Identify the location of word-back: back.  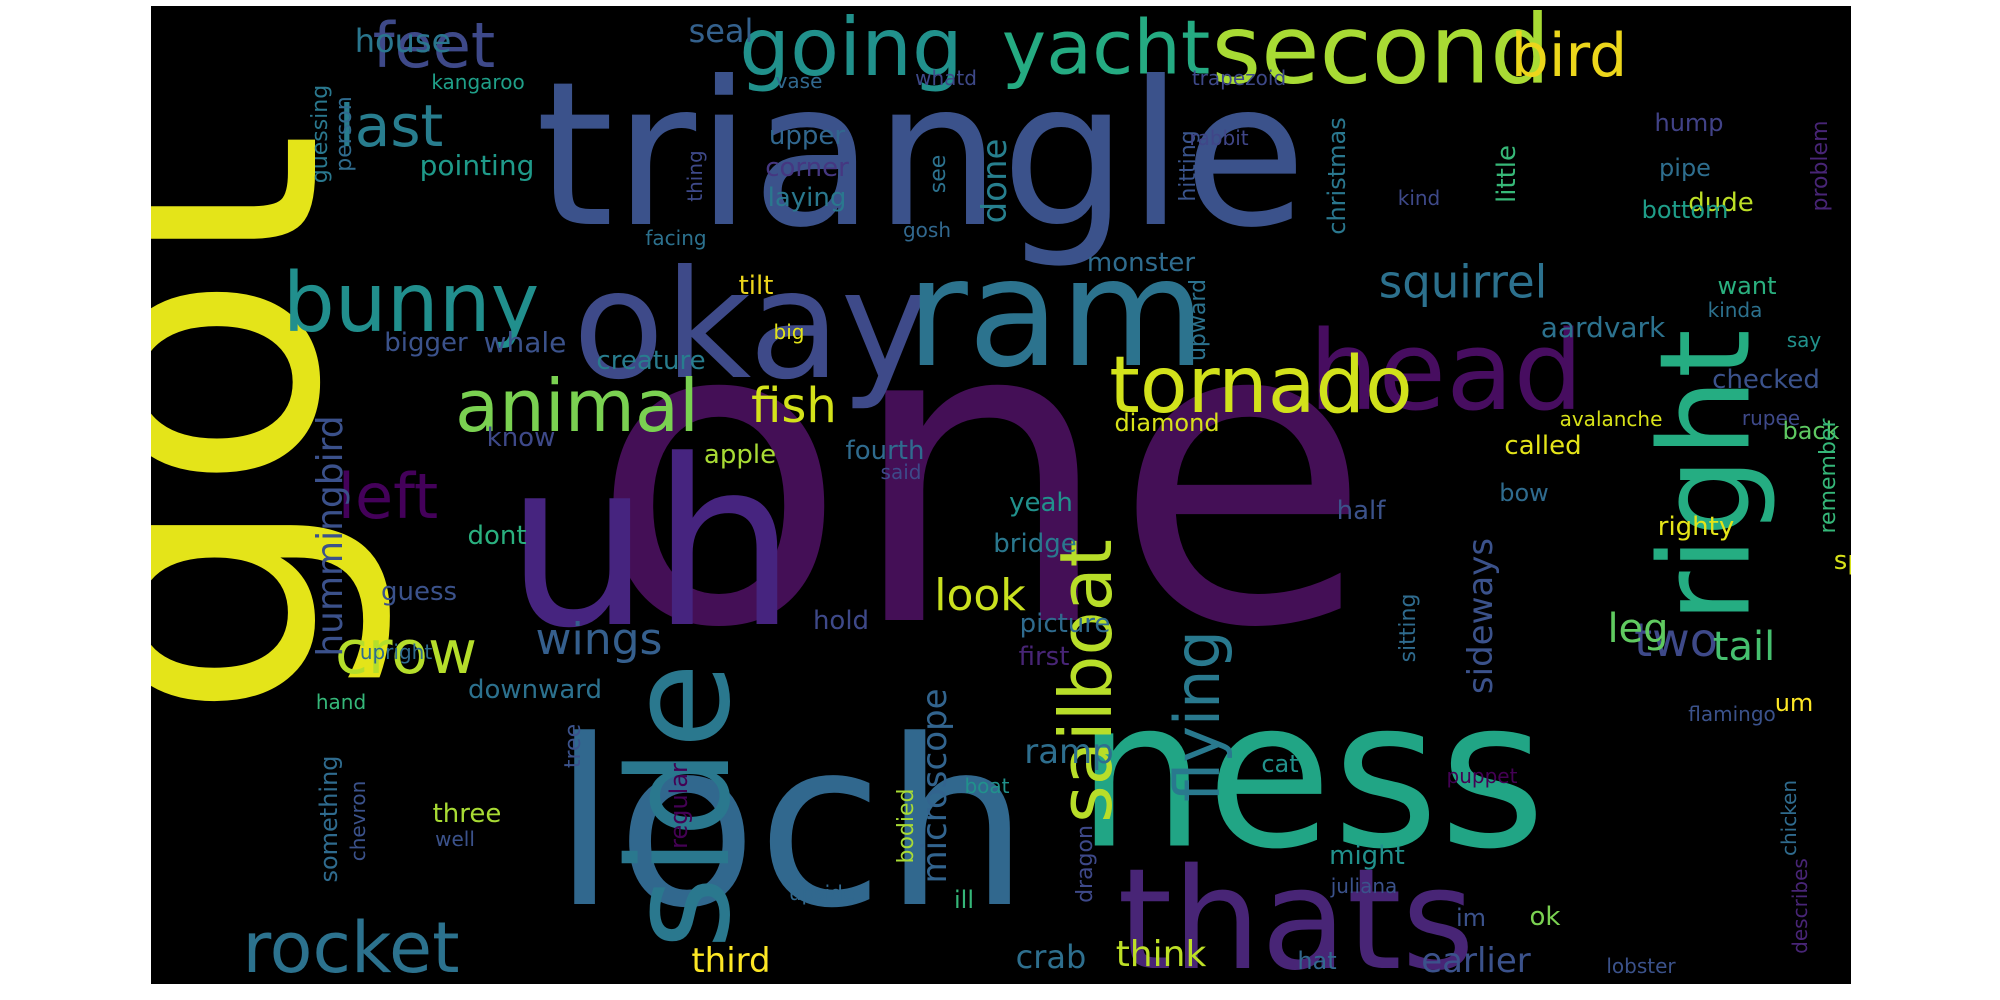
(1811, 431).